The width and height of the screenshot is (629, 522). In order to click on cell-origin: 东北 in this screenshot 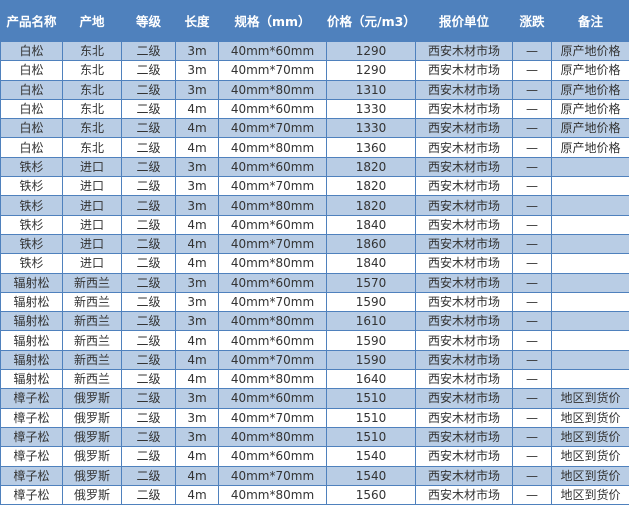, I will do `click(92, 89)`.